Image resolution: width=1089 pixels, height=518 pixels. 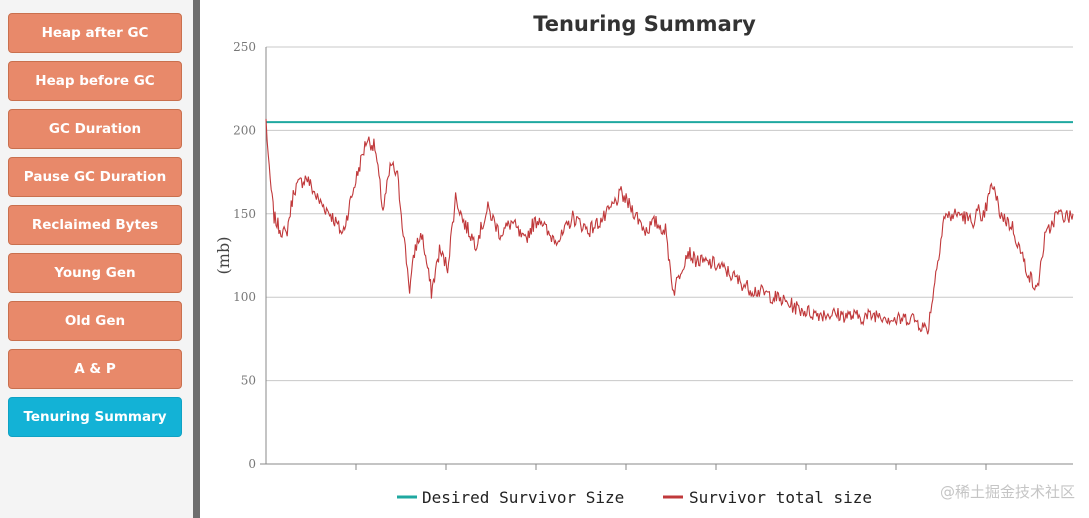 What do you see at coordinates (95, 129) in the screenshot?
I see `nav-gc-duration-button: GC Duration` at bounding box center [95, 129].